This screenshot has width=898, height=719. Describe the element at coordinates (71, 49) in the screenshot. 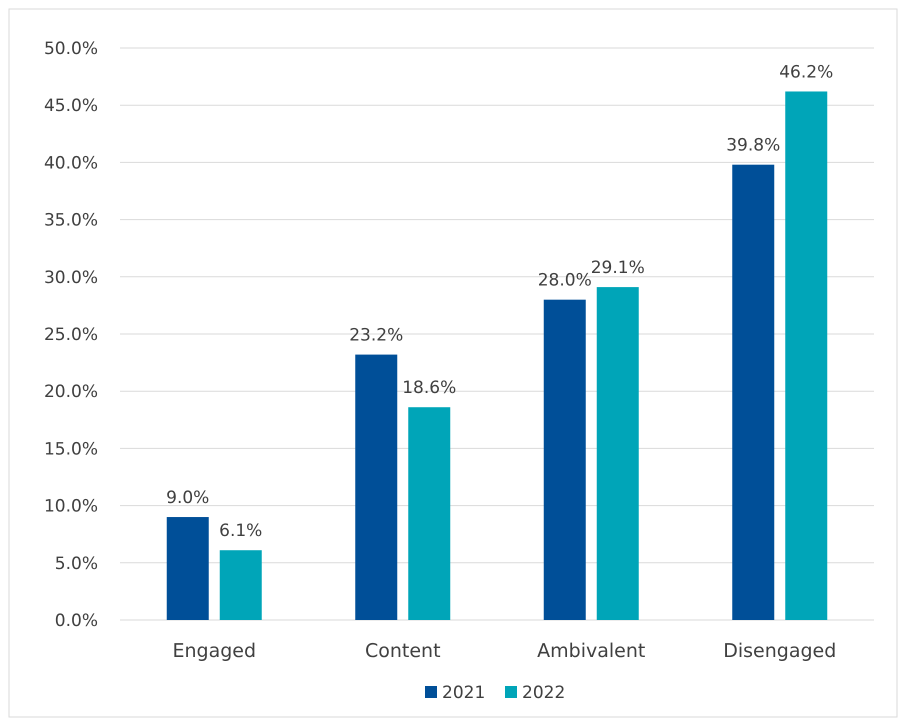

I see `y-tick-label: 50.0%` at that location.